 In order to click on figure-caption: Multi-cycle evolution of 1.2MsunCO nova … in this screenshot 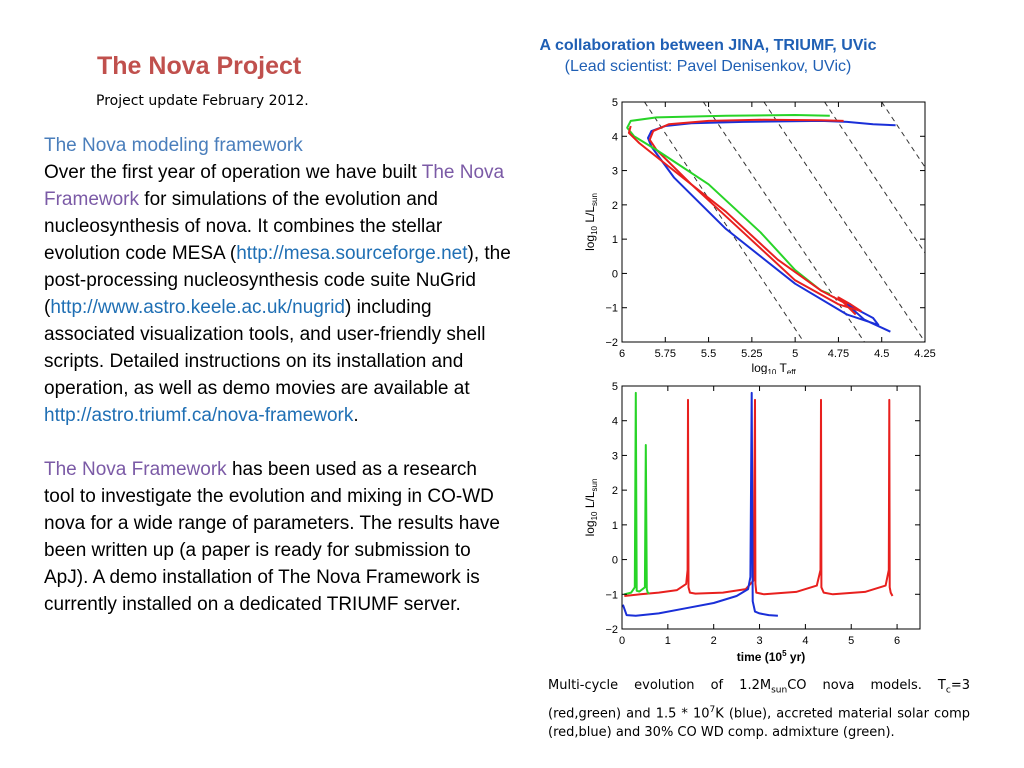, I will do `click(759, 709)`.